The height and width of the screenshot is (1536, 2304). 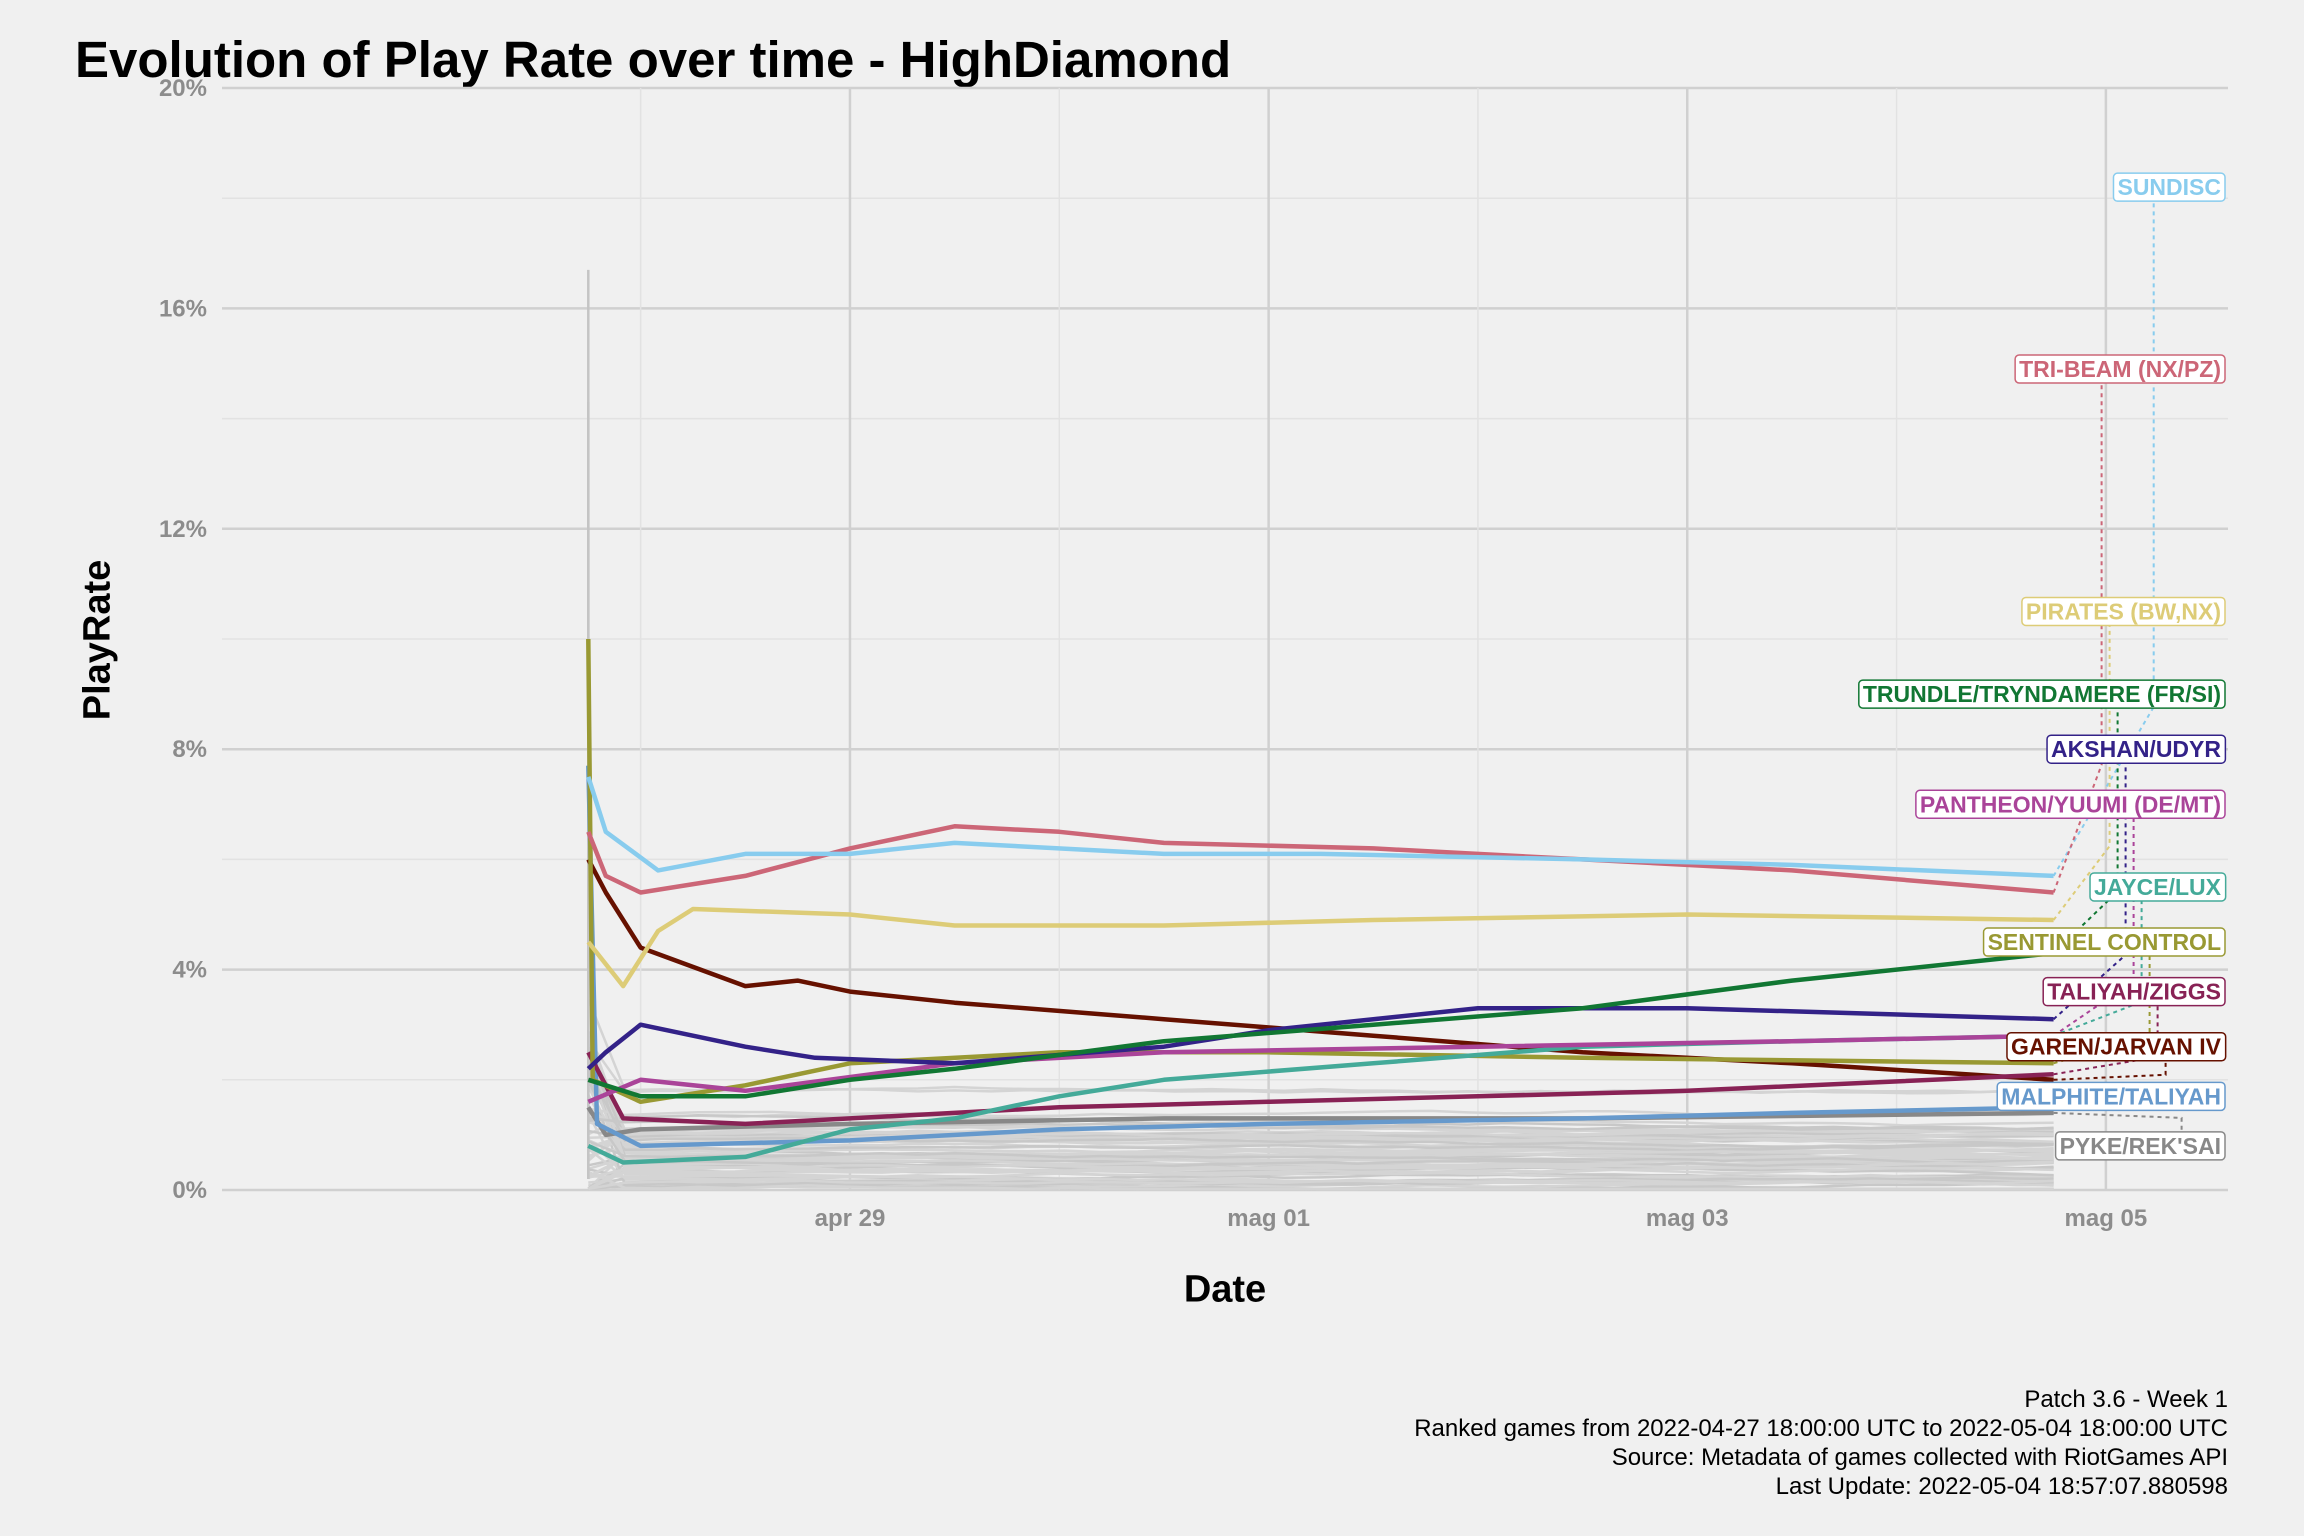 I want to click on end-label-text: PIRATES (BW,NX), so click(x=2123, y=611).